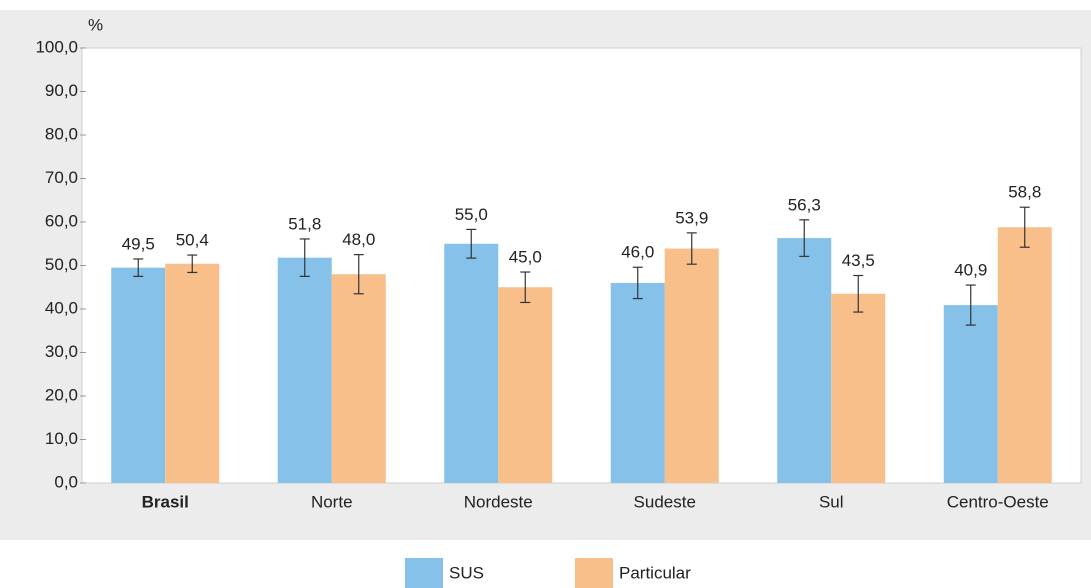 Image resolution: width=1091 pixels, height=588 pixels. I want to click on y-tick-label: 30,0, so click(61, 351).